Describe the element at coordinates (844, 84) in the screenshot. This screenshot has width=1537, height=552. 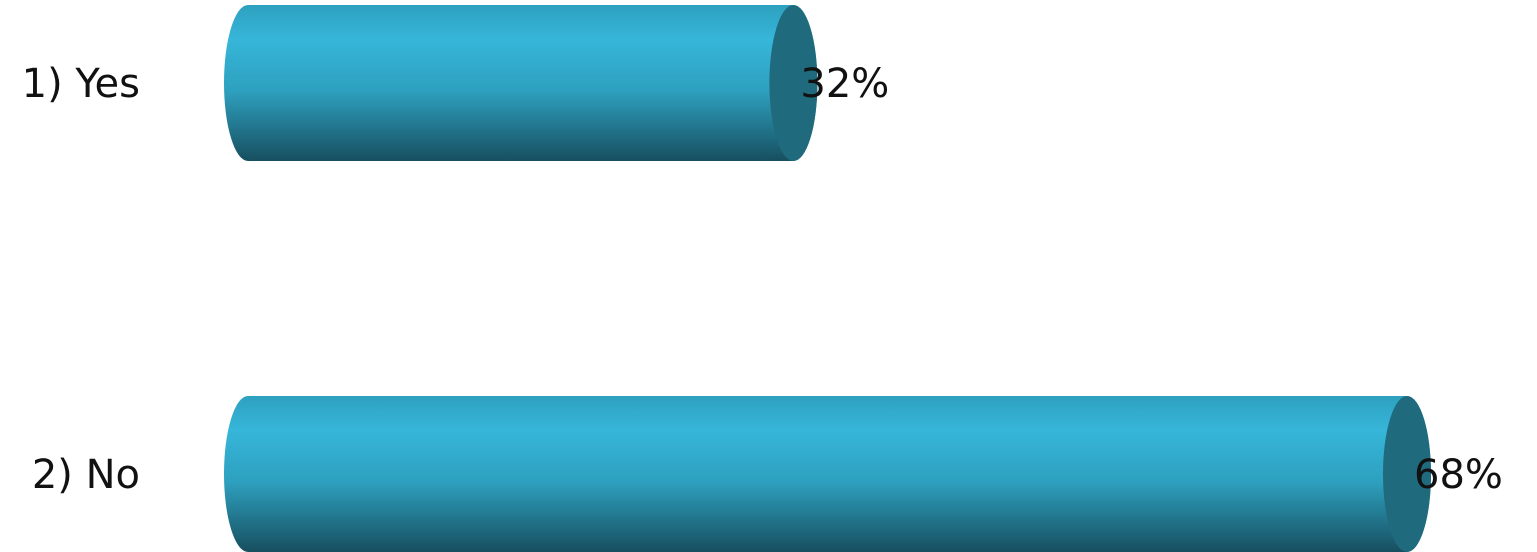
I see `value-label-1: 32%` at that location.